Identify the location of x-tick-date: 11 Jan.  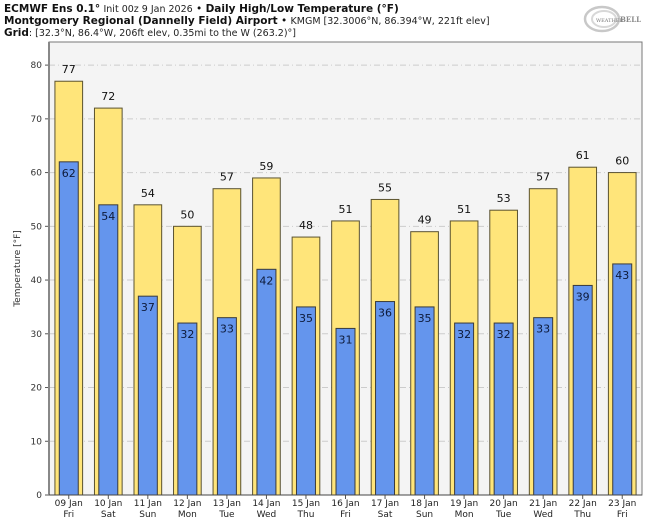
(148, 504).